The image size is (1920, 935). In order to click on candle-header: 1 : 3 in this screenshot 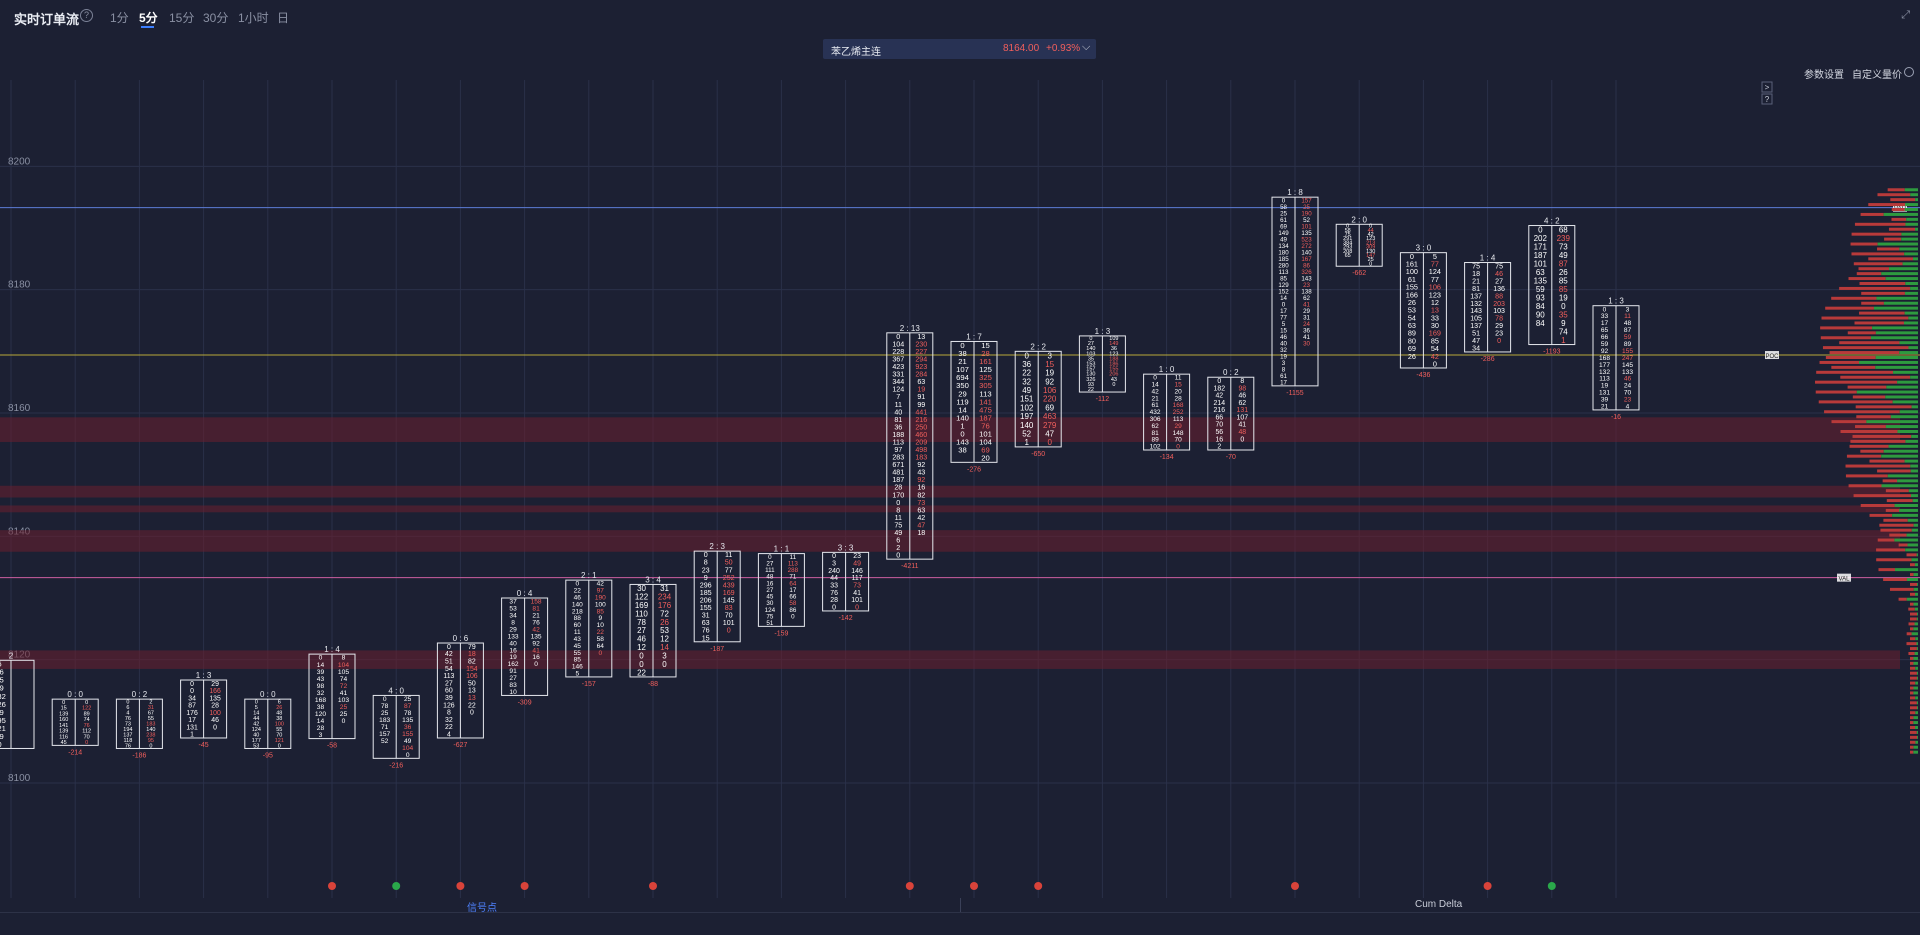, I will do `click(204, 675)`.